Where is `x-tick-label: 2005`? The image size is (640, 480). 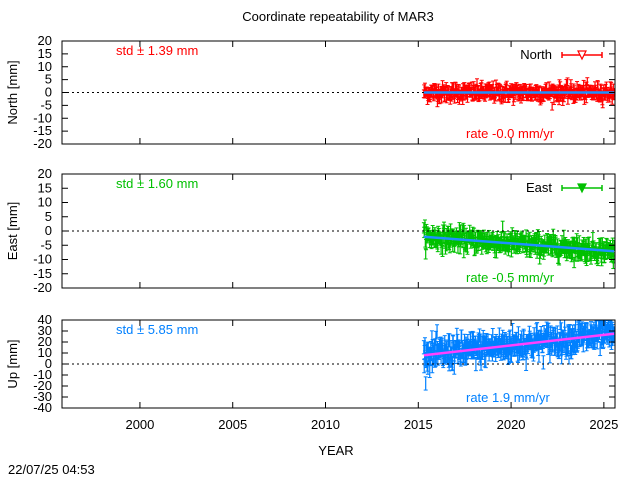
x-tick-label: 2005 is located at coordinates (232, 424).